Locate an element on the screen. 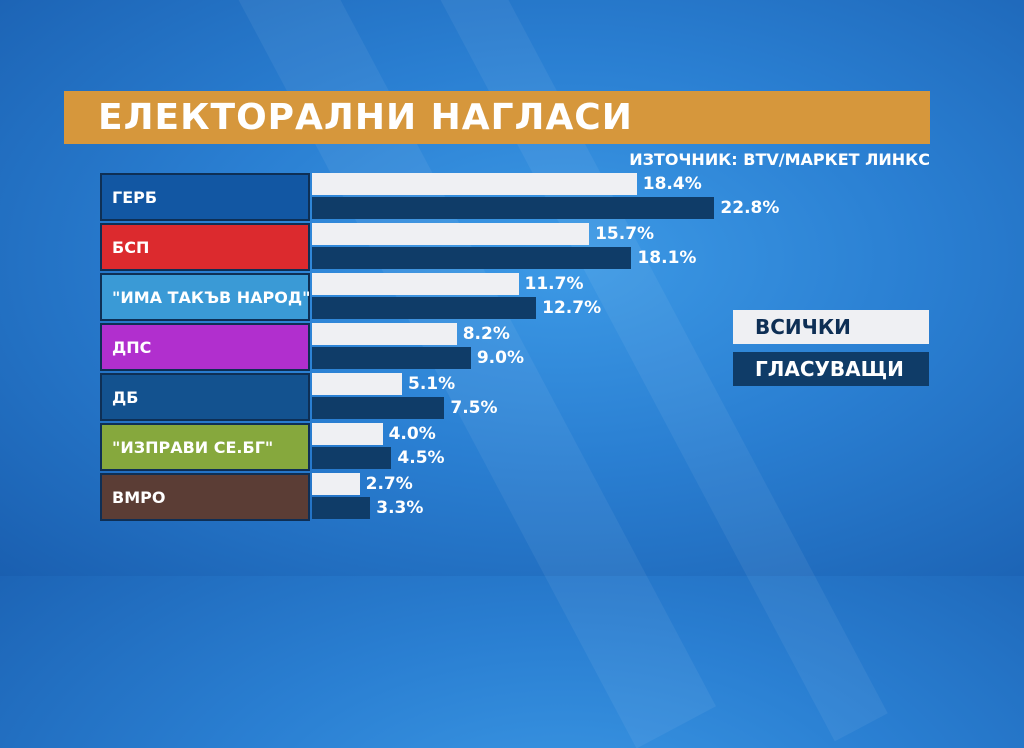 The height and width of the screenshot is (748, 1024). legend-all: ВСИЧКИ is located at coordinates (831, 327).